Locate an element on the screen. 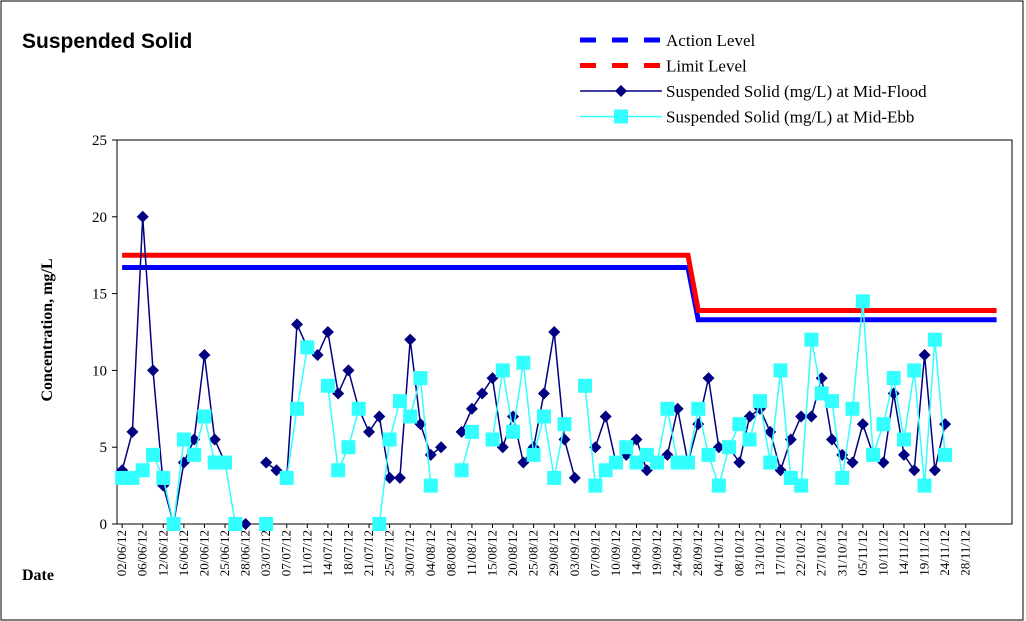  x-tick-label: 25/07/12 is located at coordinates (389, 553).